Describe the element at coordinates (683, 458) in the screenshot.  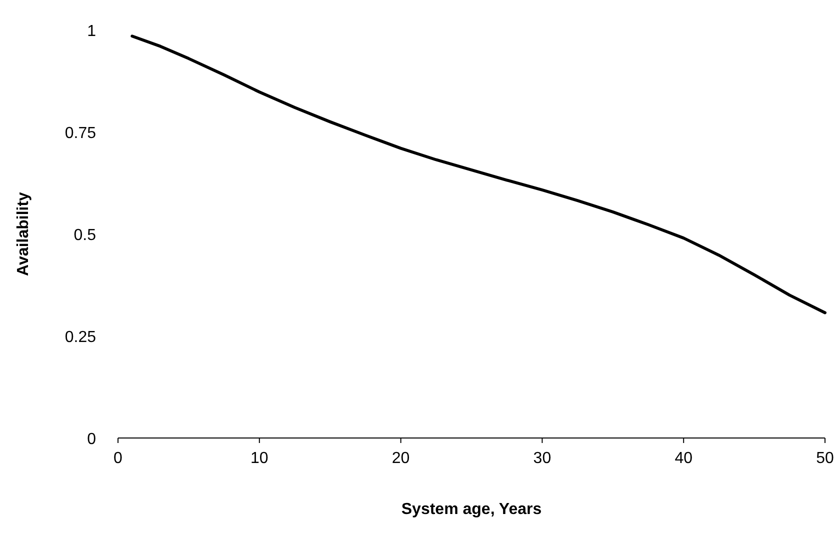
I see `x-tick-label: 40` at that location.